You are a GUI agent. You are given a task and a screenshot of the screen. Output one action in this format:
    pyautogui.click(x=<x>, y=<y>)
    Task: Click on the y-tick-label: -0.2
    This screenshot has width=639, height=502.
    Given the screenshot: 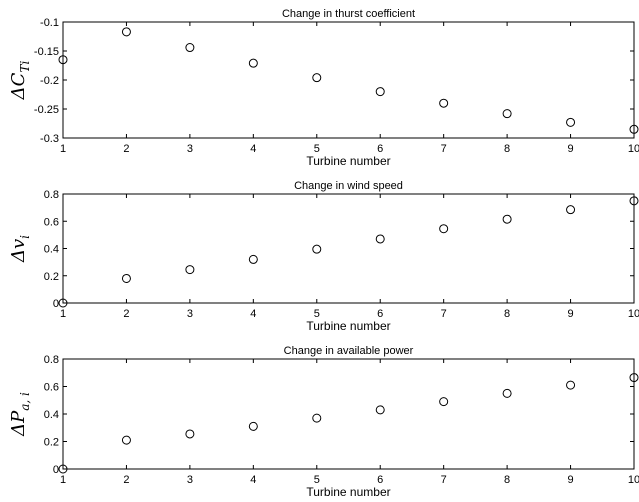 What is the action you would take?
    pyautogui.click(x=49, y=81)
    